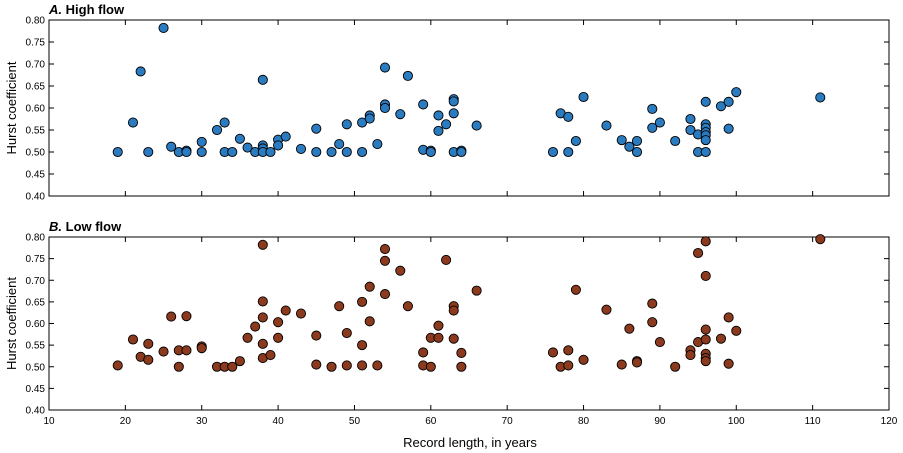  Describe the element at coordinates (126, 421) in the screenshot. I see `x-tick-label: 20` at that location.